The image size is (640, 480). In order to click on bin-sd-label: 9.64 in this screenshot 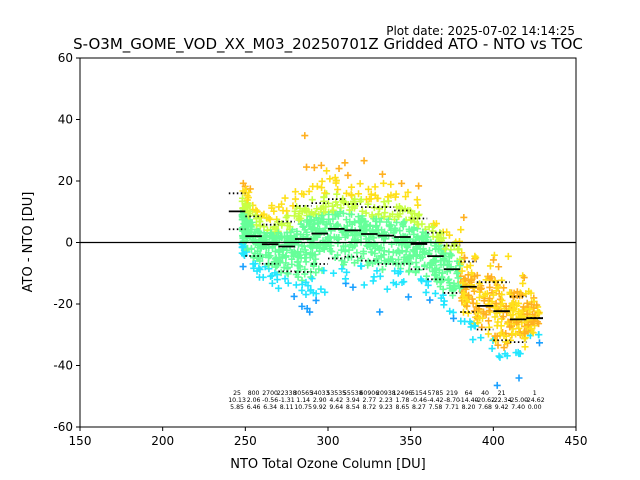, I will do `click(336, 407)`.